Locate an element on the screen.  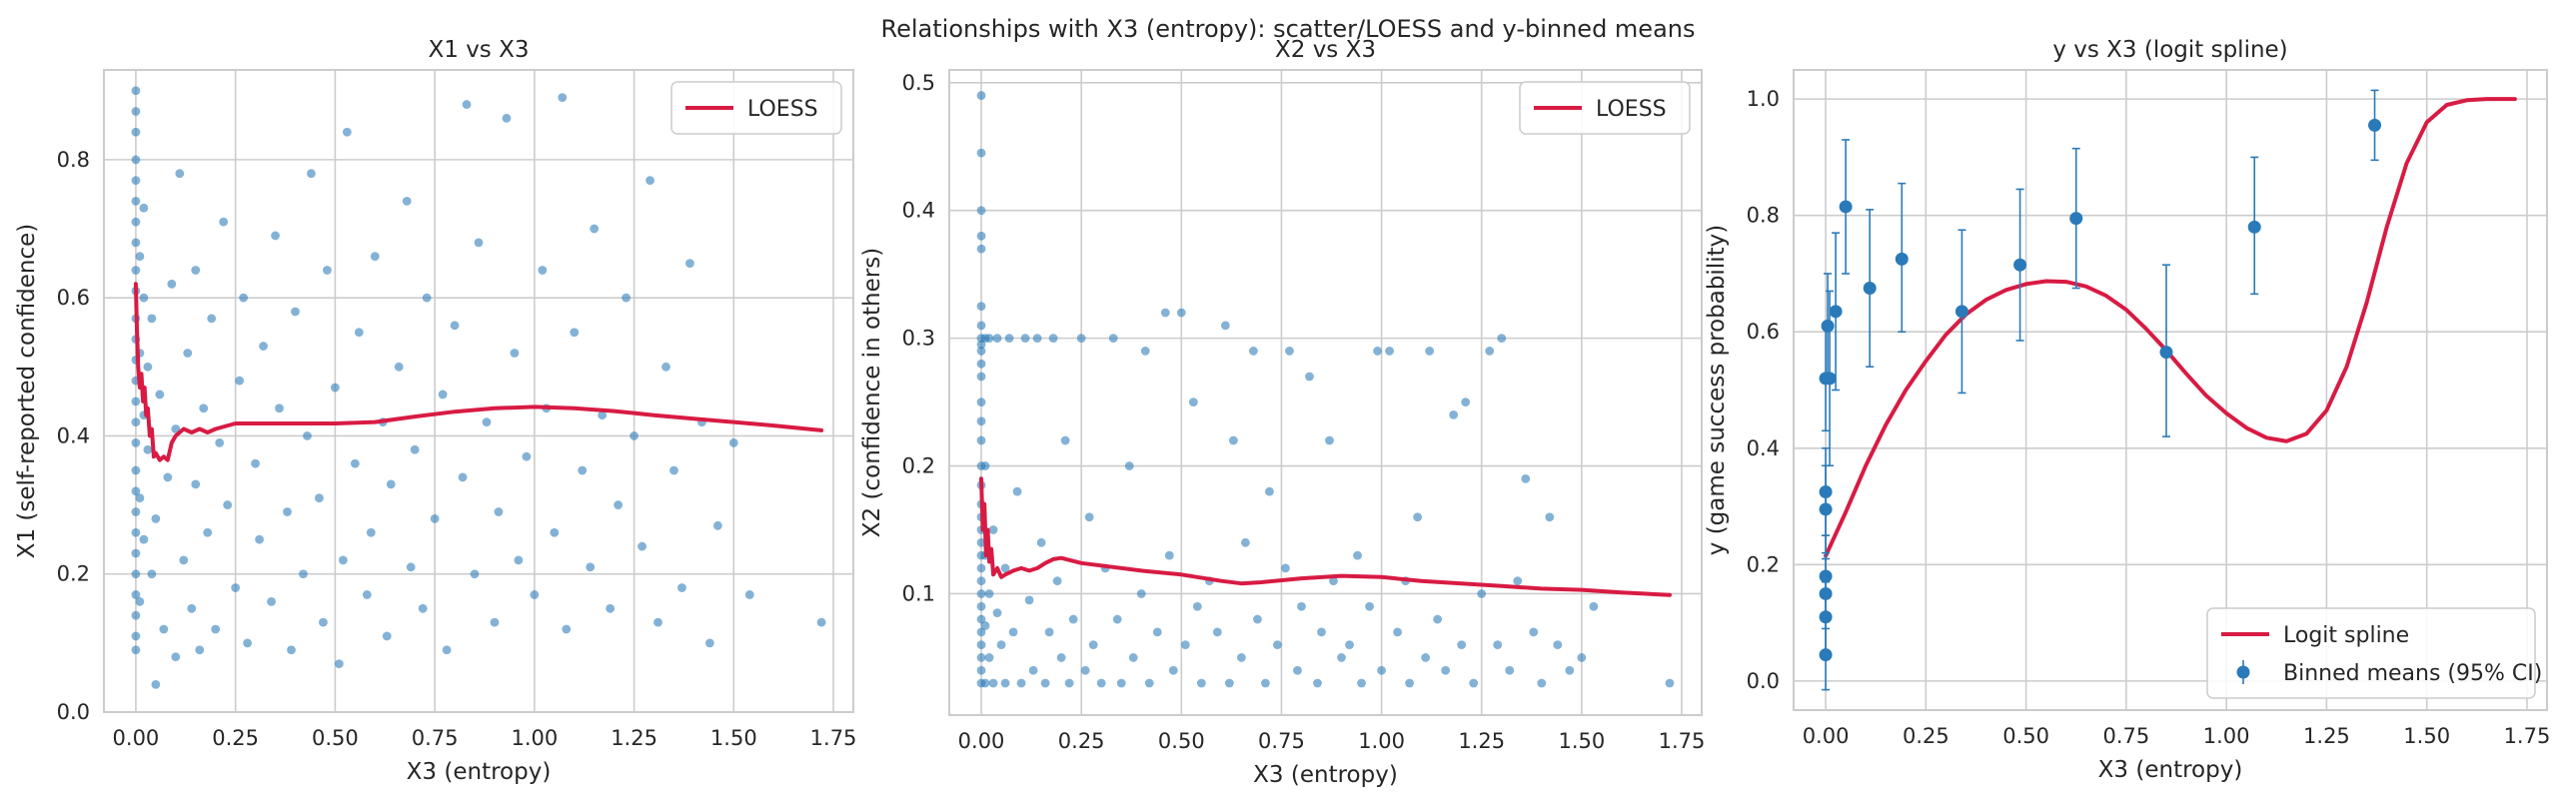
y-tick-label: 0.8 is located at coordinates (1763, 216).